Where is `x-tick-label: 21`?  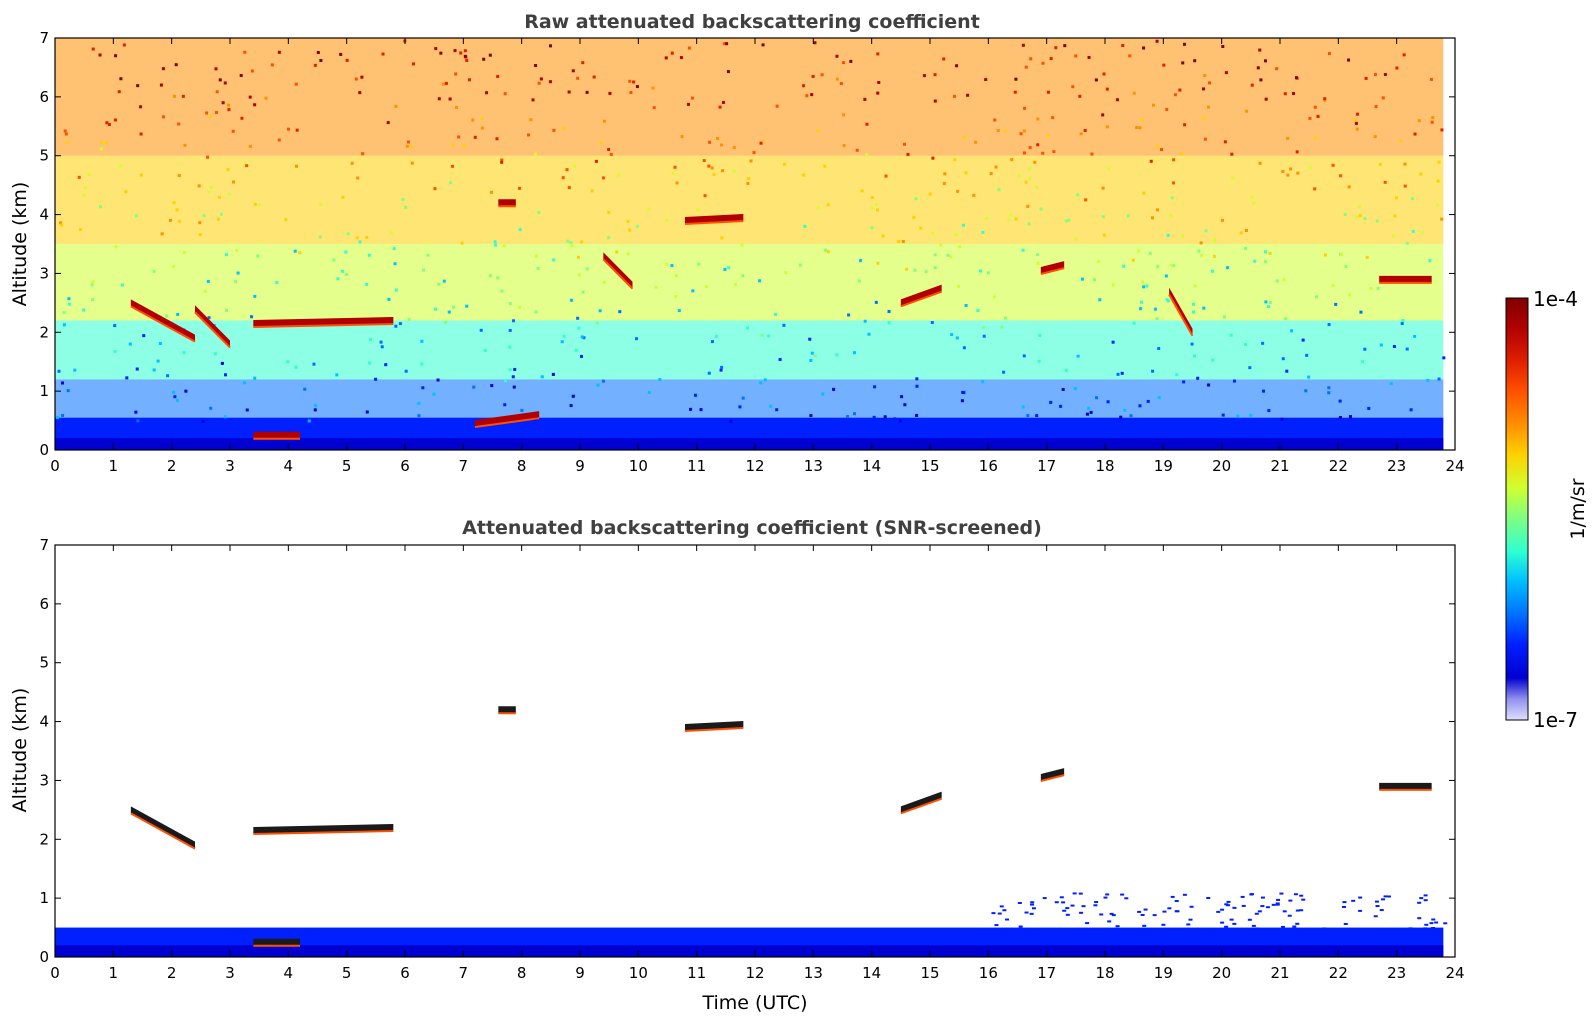 x-tick-label: 21 is located at coordinates (1279, 466).